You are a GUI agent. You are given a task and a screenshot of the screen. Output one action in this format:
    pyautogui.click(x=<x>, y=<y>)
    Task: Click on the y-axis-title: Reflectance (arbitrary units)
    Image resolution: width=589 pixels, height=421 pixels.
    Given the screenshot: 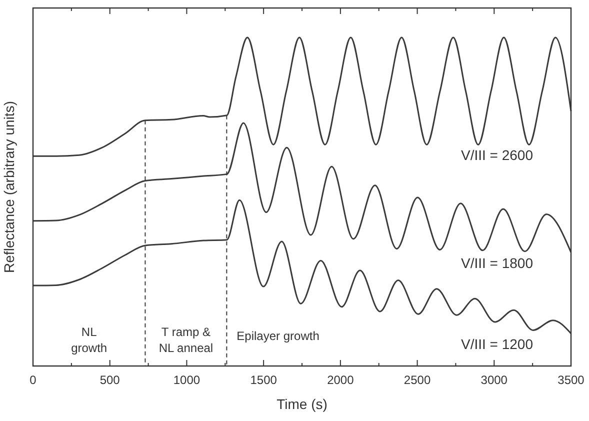 What is the action you would take?
    pyautogui.click(x=9, y=187)
    